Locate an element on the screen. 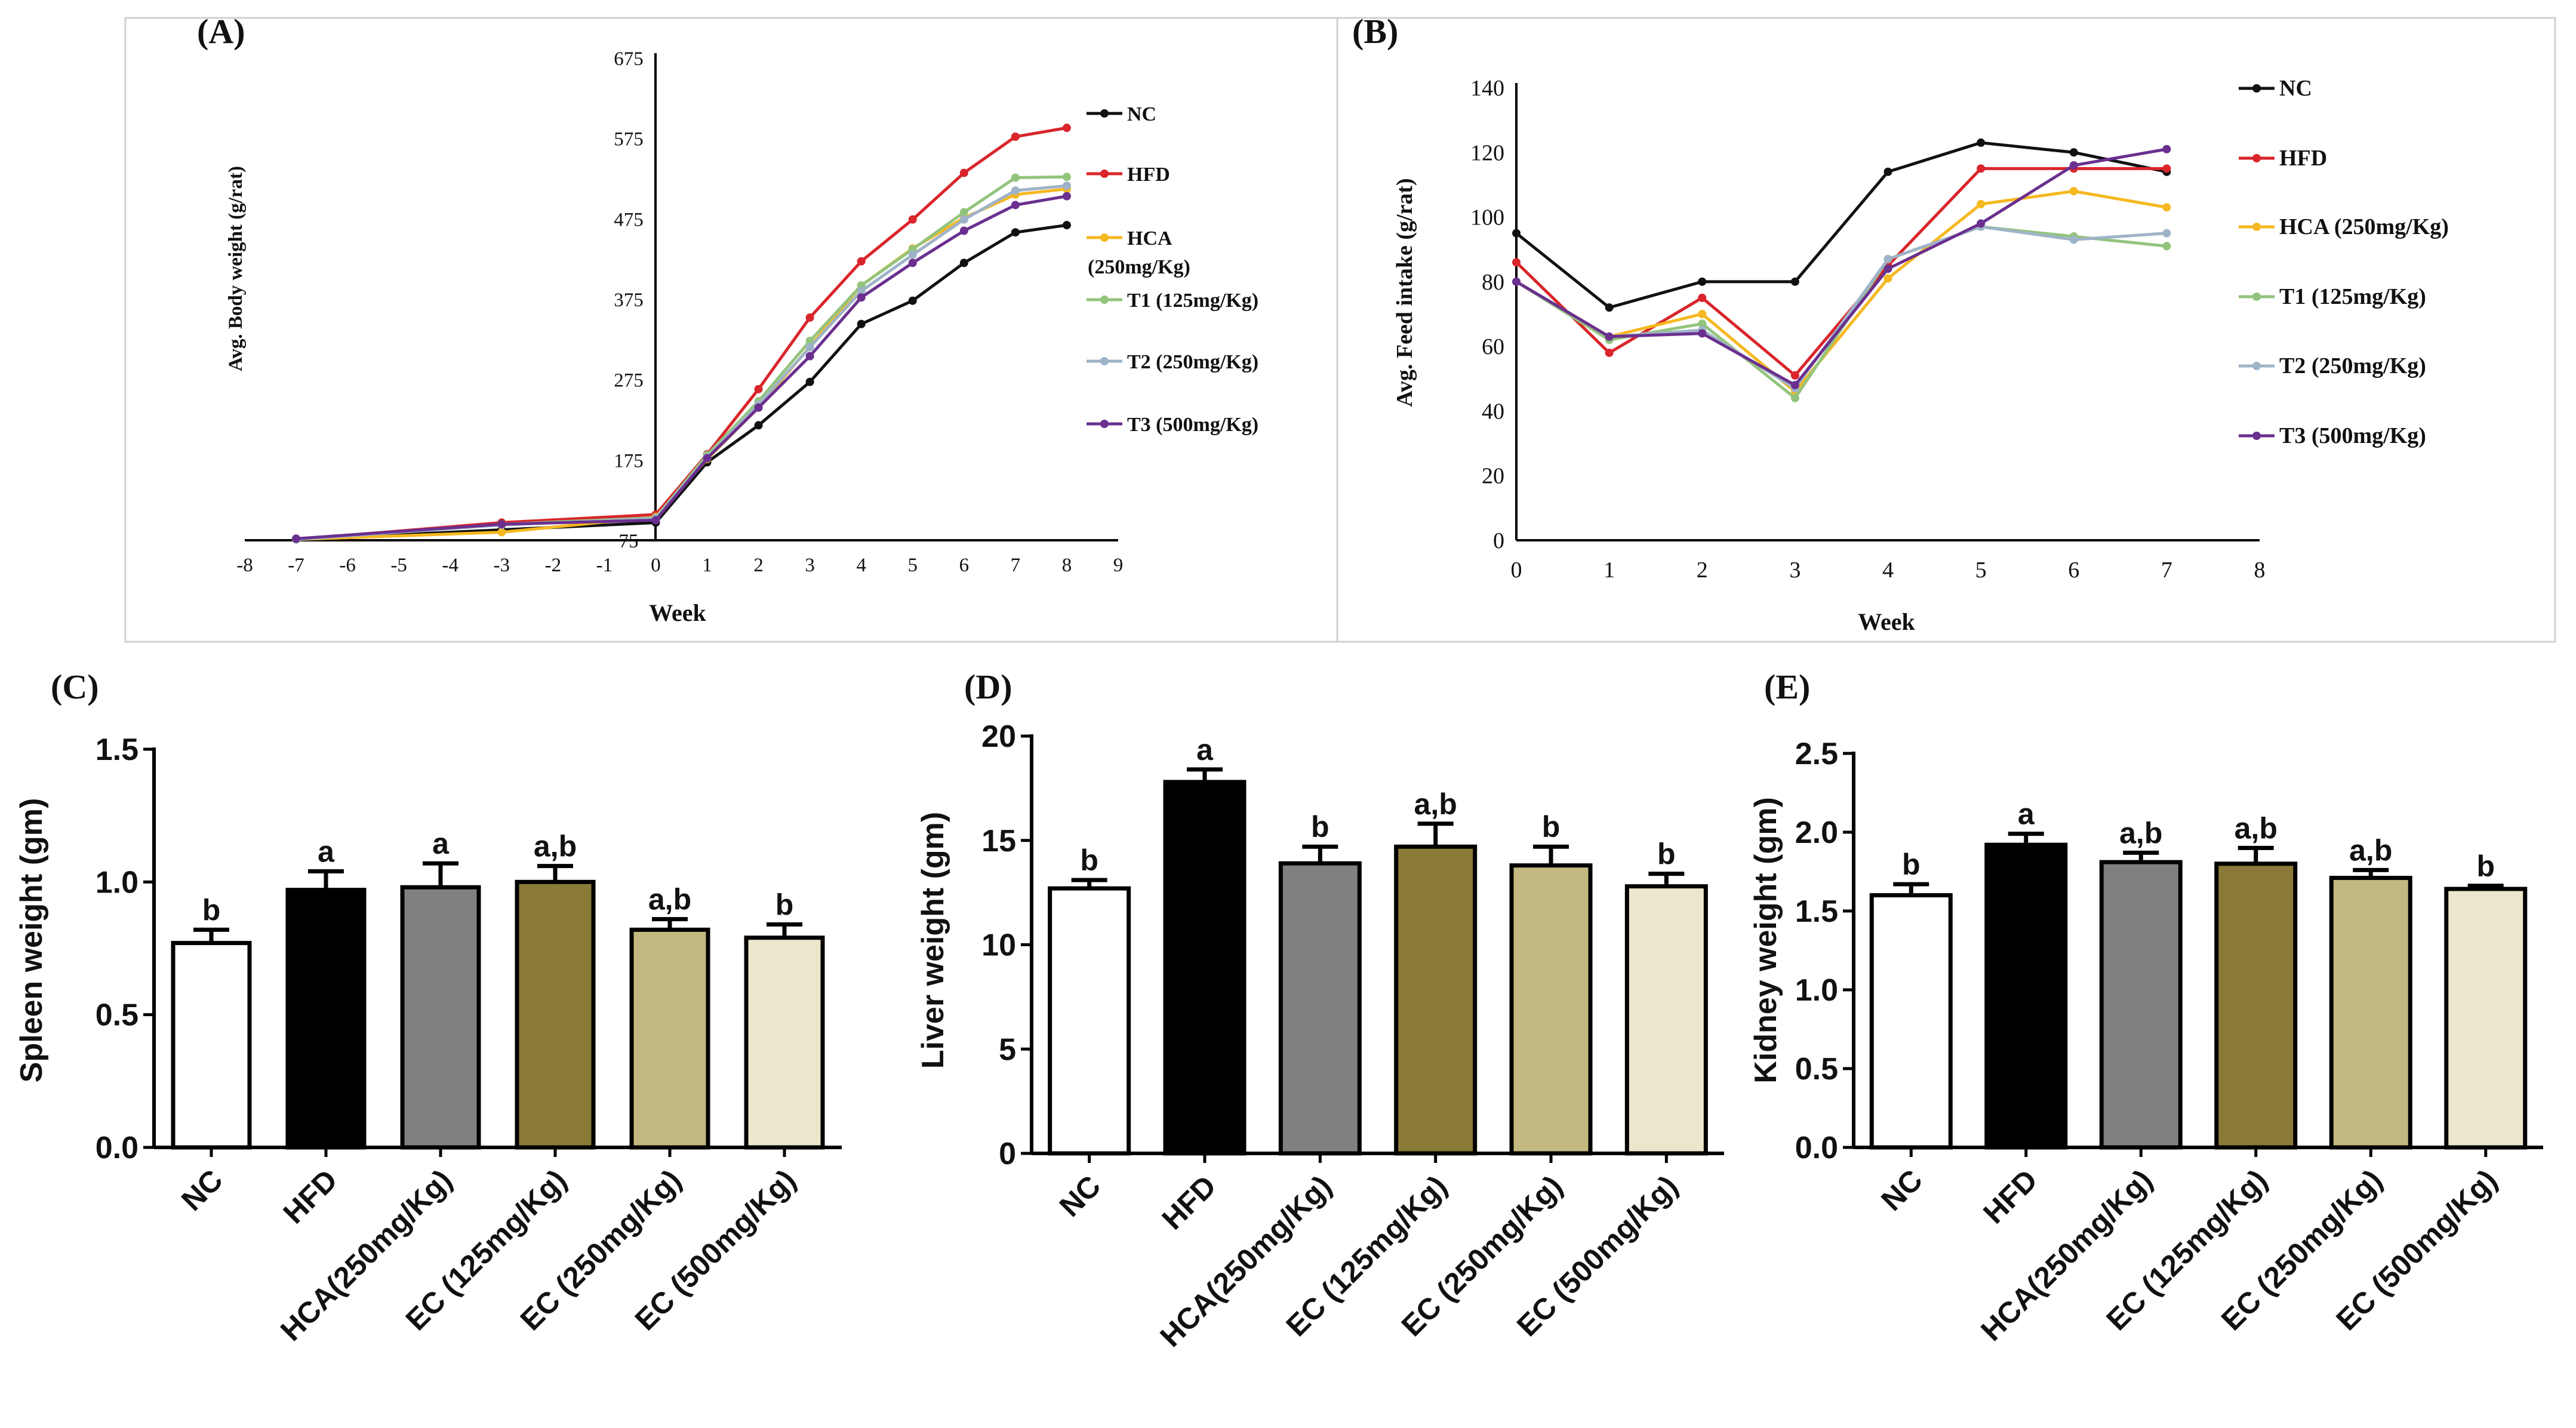 This screenshot has width=2576, height=1428. y-tick-label: 20 is located at coordinates (1493, 476).